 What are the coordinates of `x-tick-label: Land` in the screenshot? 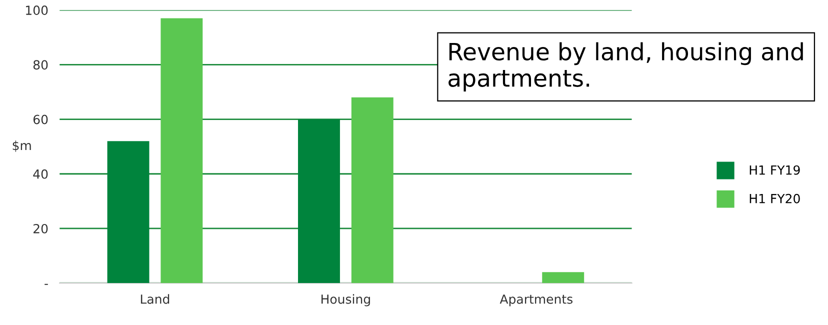 It's located at (155, 299).